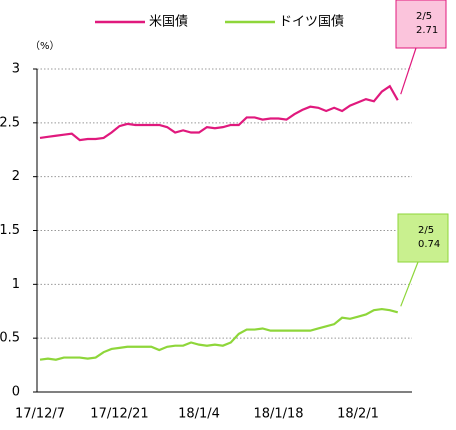 The height and width of the screenshot is (430, 456). What do you see at coordinates (40, 414) in the screenshot?
I see `x-tick-label: 17/12/7` at bounding box center [40, 414].